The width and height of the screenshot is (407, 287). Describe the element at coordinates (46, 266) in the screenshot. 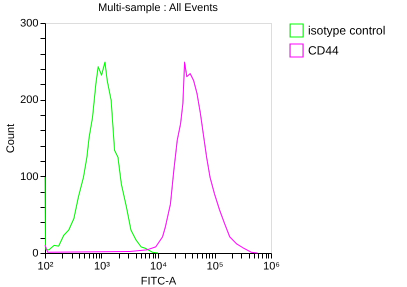

I see `x-tick-label: 10²` at that location.